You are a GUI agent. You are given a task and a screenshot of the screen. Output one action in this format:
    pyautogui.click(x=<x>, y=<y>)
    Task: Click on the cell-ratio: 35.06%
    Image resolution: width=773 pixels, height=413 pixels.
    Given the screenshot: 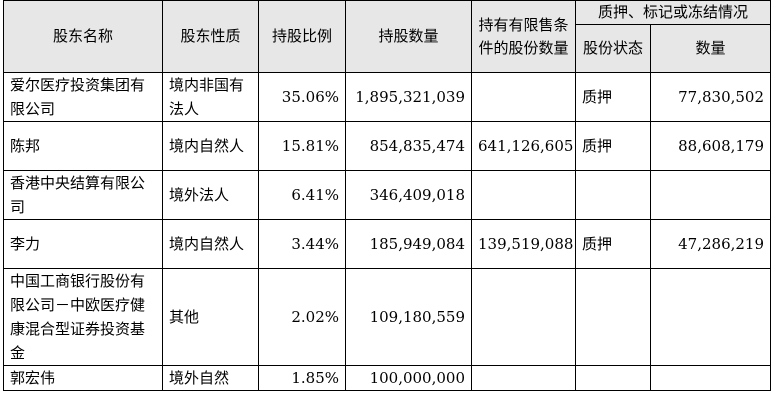 What is the action you would take?
    pyautogui.click(x=302, y=97)
    